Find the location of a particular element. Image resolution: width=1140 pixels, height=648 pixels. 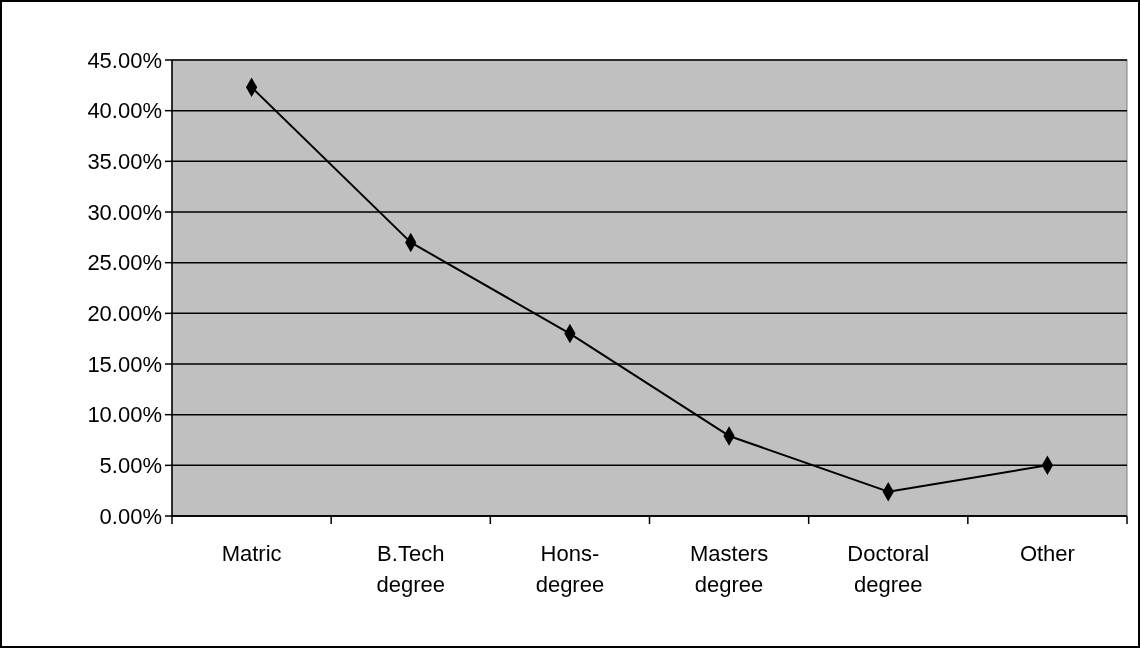

x-tick-label: Doctoral degree is located at coordinates (888, 569).